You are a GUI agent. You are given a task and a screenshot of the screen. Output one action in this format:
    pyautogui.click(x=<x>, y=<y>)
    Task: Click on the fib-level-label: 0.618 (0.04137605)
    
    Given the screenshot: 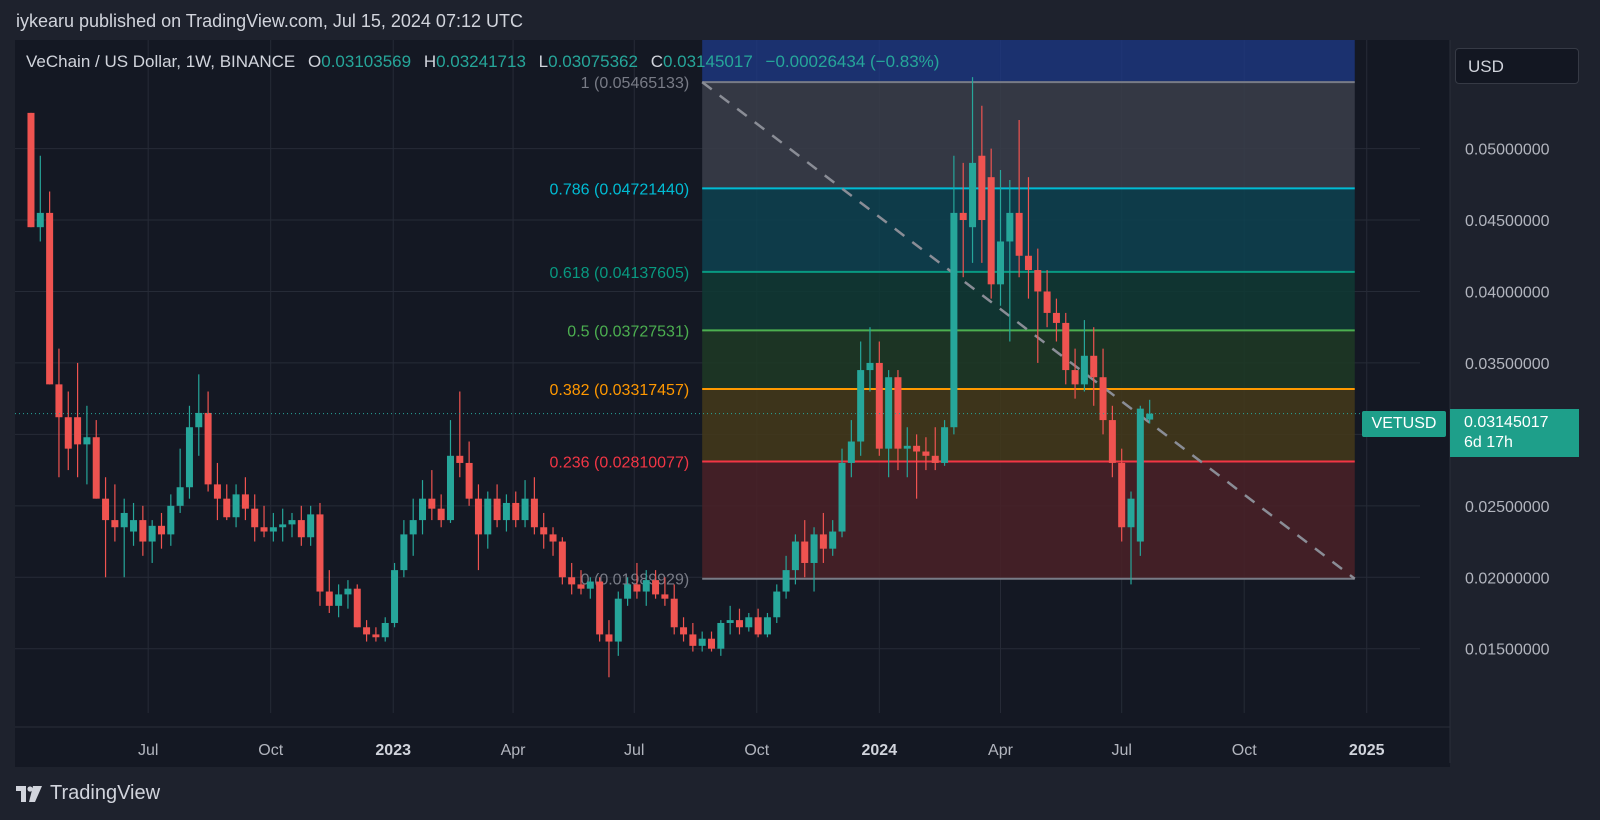 What is the action you would take?
    pyautogui.click(x=620, y=273)
    